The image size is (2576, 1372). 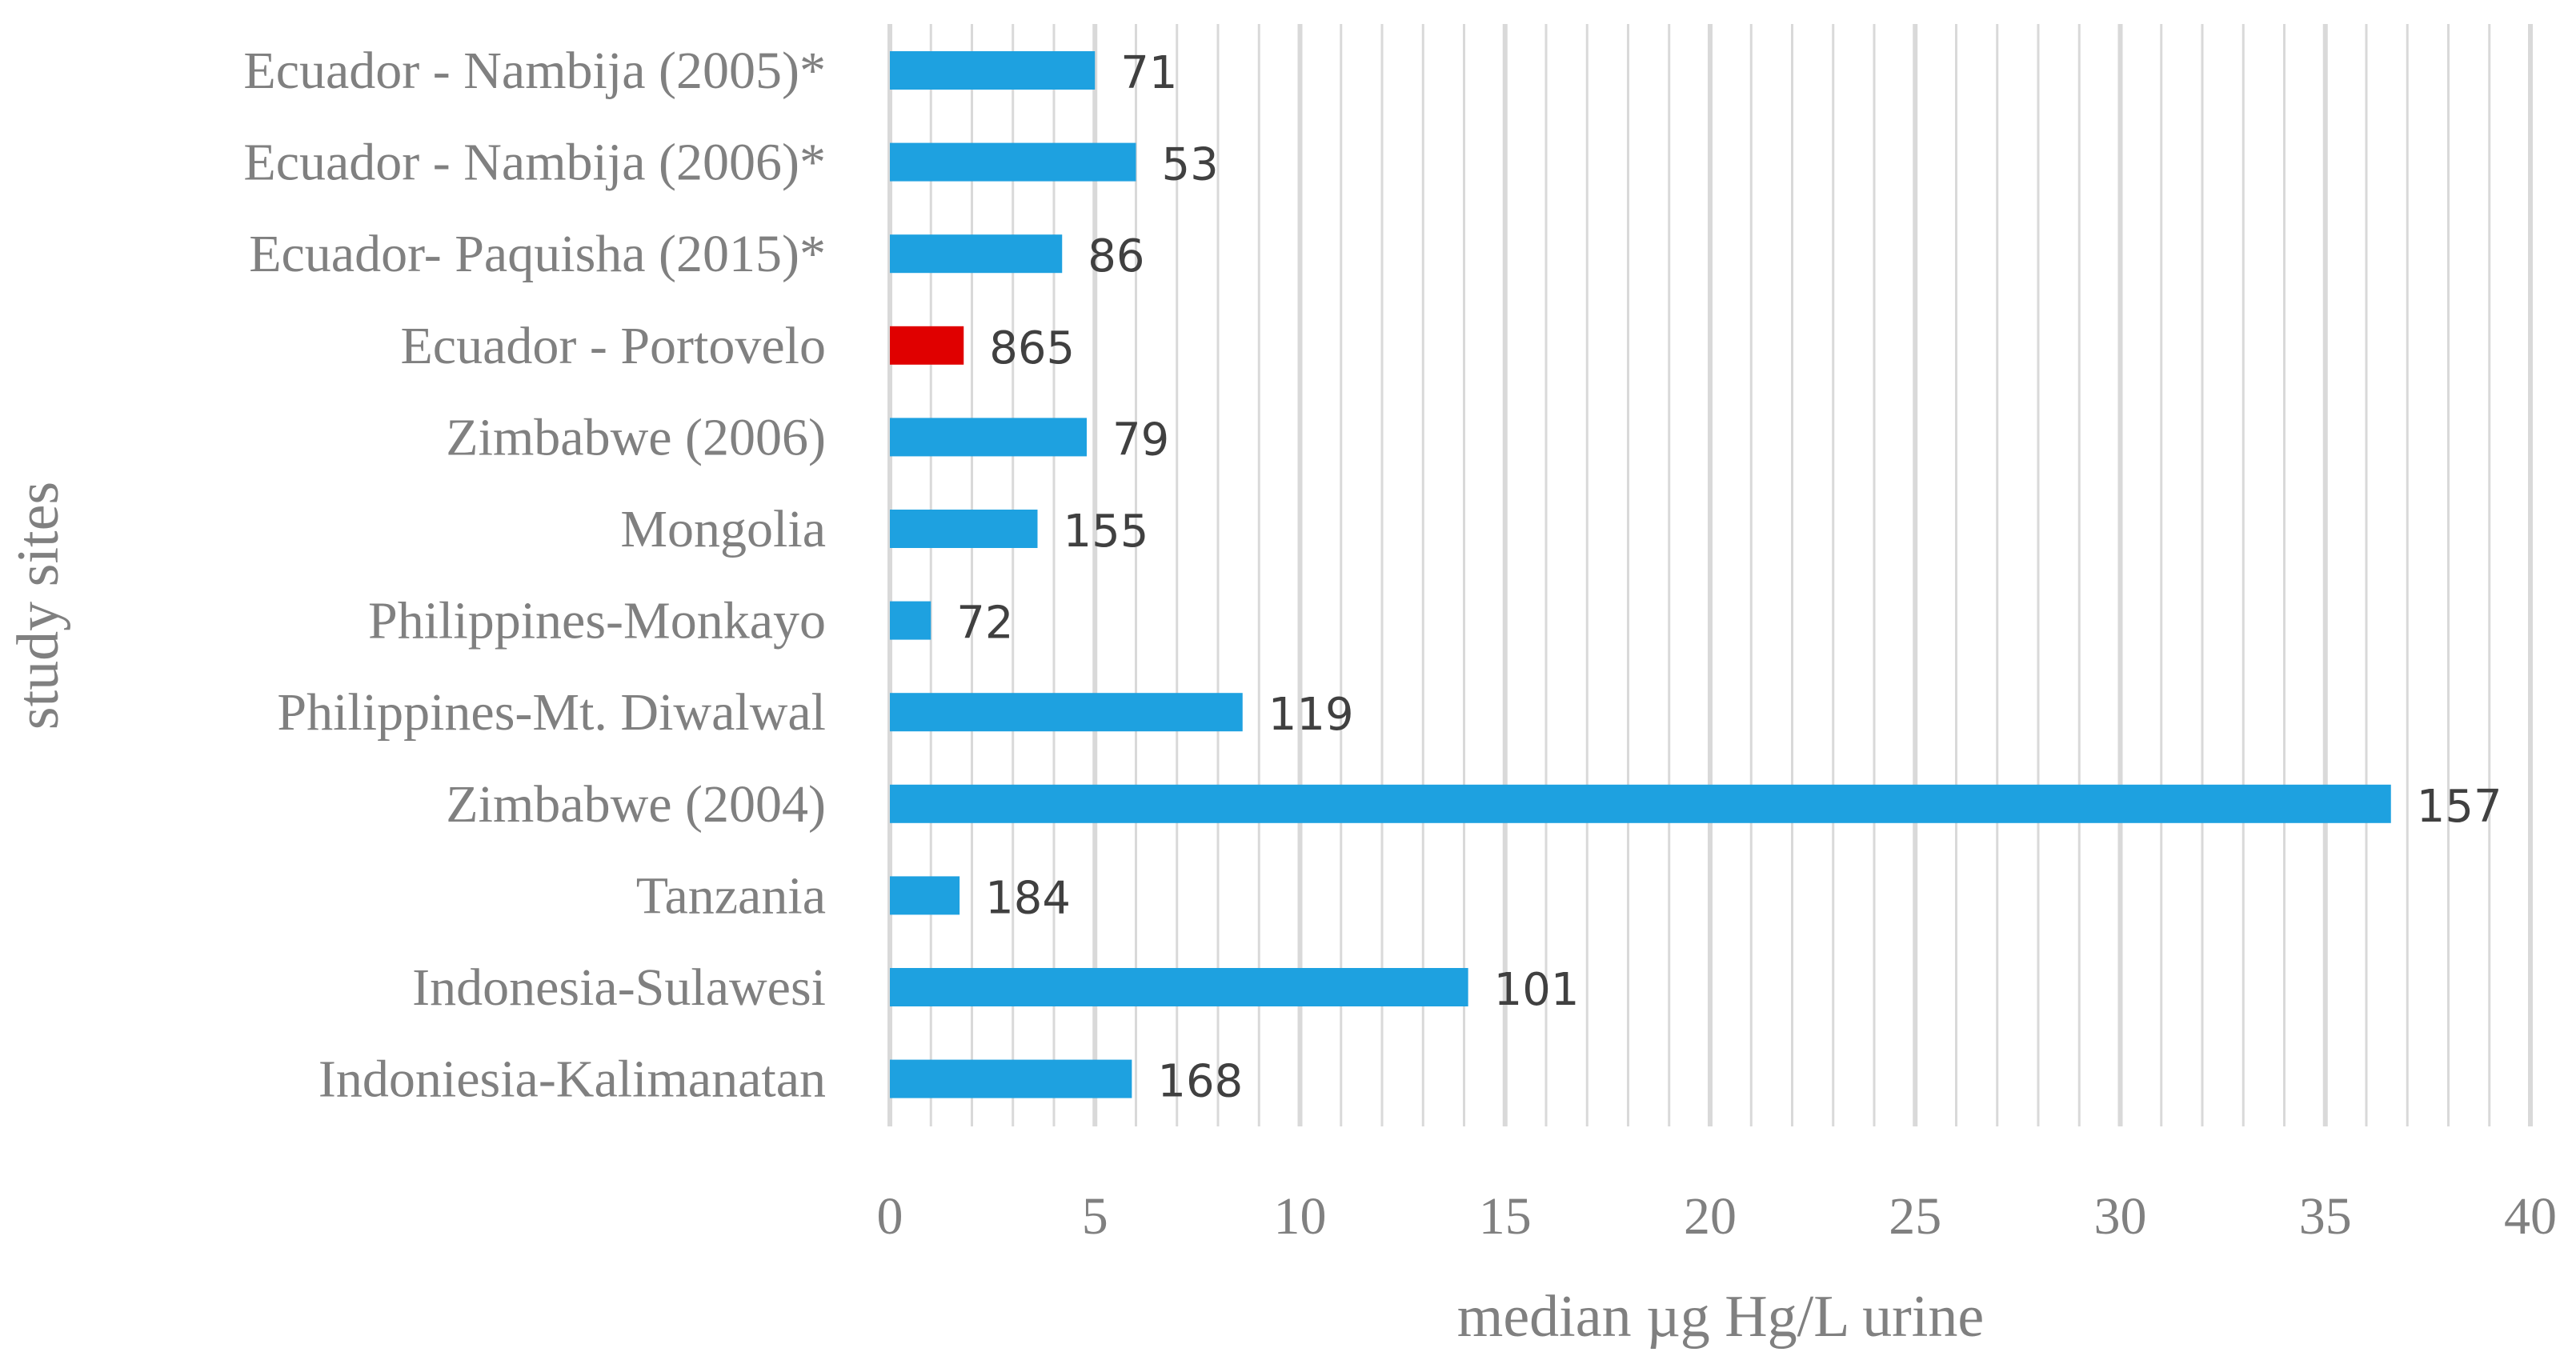 I want to click on data-label: 72, so click(x=984, y=624).